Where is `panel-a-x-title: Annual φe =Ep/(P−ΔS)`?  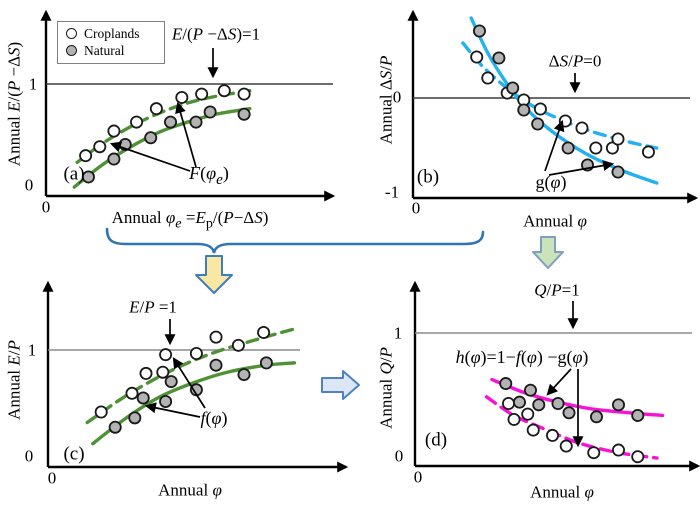 panel-a-x-title: Annual φe =Ep/(P−ΔS) is located at coordinates (190, 220).